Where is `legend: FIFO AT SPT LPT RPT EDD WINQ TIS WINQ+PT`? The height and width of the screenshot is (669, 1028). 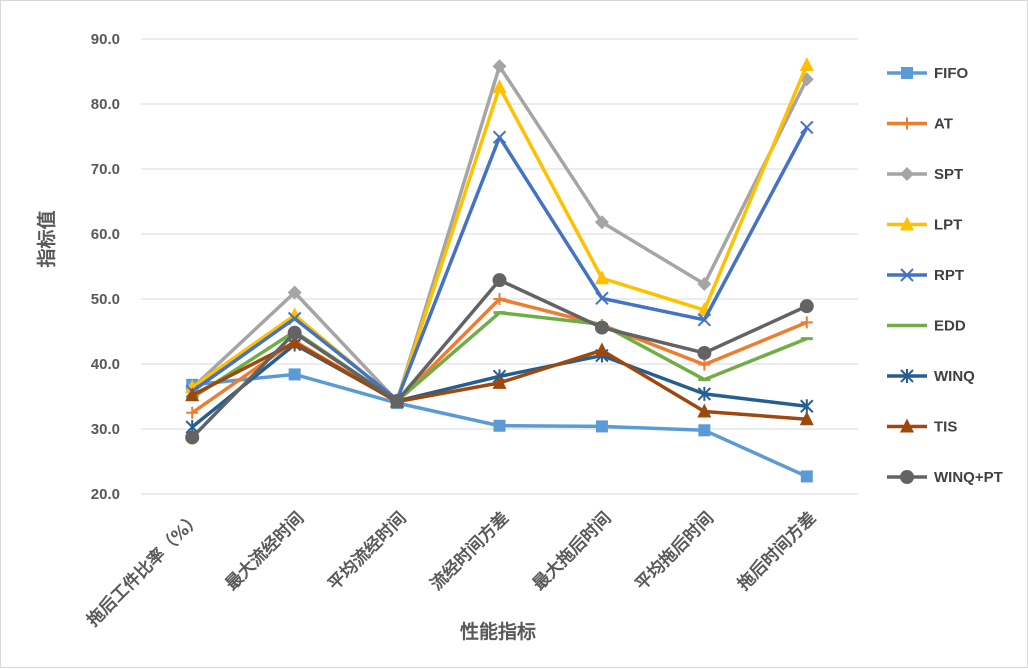
legend: FIFO AT SPT LPT RPT EDD WINQ TIS WINQ+PT is located at coordinates (945, 275).